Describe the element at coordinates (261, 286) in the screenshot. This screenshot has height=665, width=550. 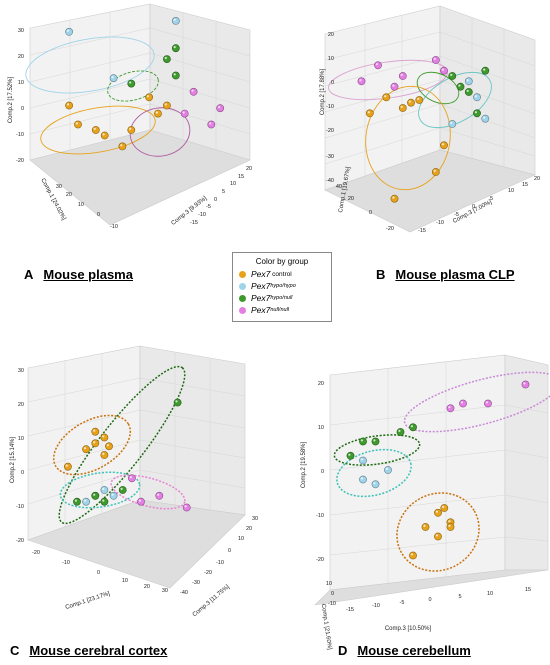
I see `legend-gene: Pex7` at that location.